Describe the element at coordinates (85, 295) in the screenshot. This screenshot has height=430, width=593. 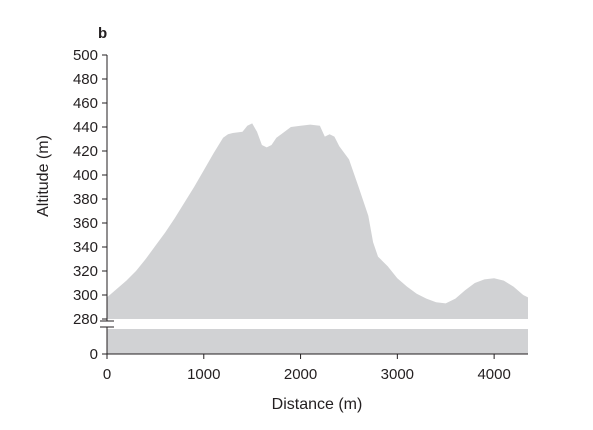
I see `y-tick-label-300: 300` at that location.